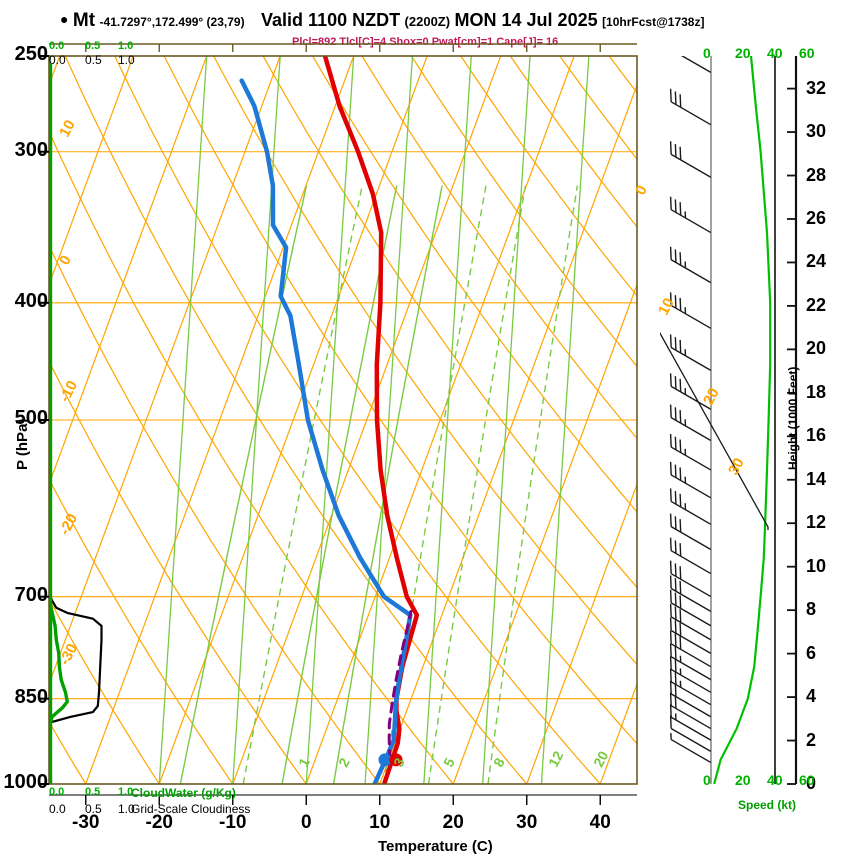 This screenshot has height=860, width=850. What do you see at coordinates (767, 805) in the screenshot?
I see `speed-axis-label: Speed (kt)` at bounding box center [767, 805].